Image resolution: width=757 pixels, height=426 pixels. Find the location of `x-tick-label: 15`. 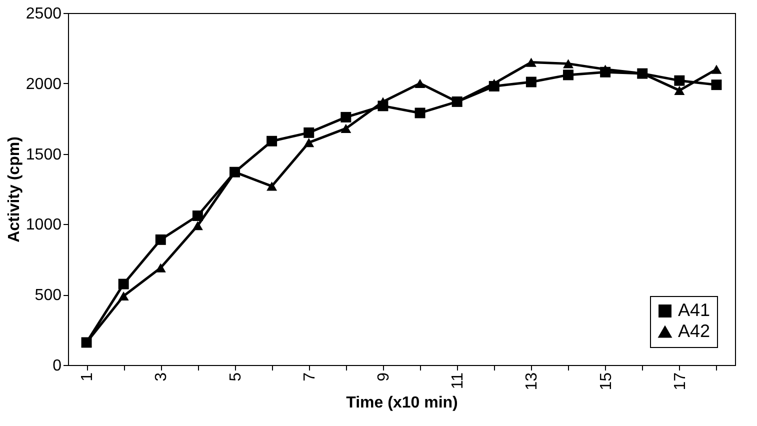

x-tick-label: 15 is located at coordinates (606, 381).